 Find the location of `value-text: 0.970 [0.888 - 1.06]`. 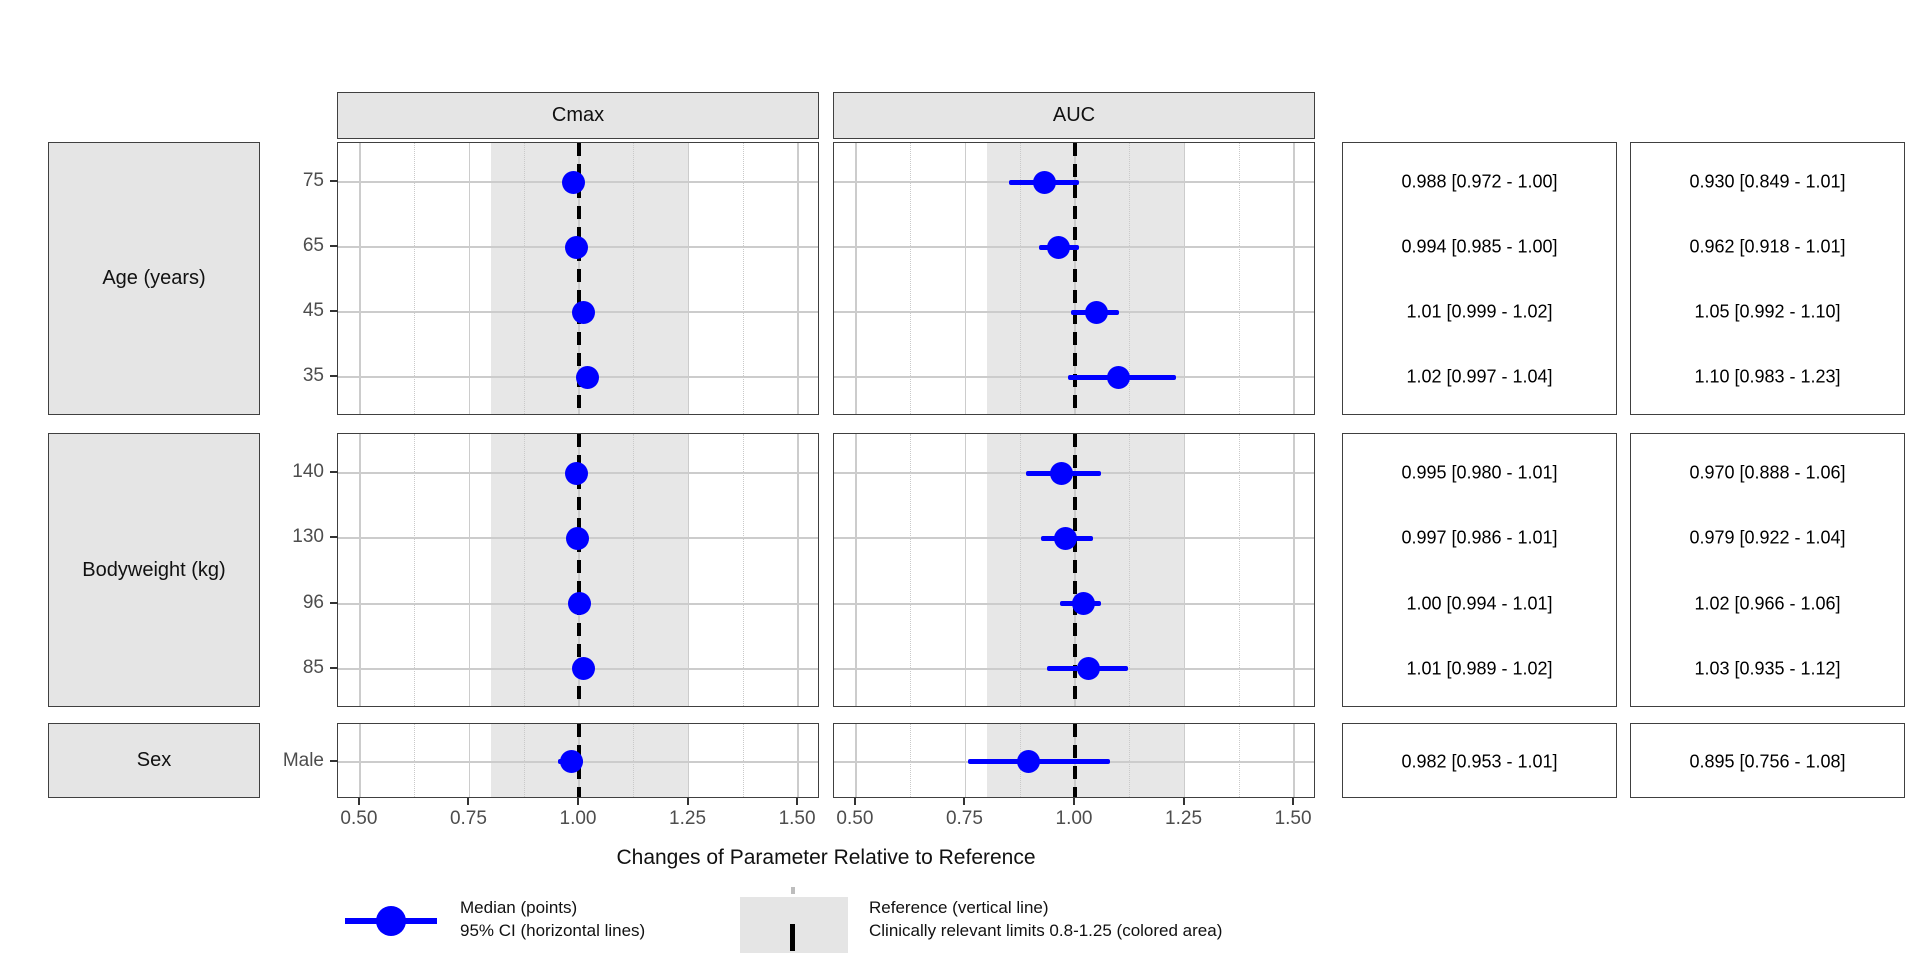

value-text: 0.970 [0.888 - 1.06] is located at coordinates (1767, 472).